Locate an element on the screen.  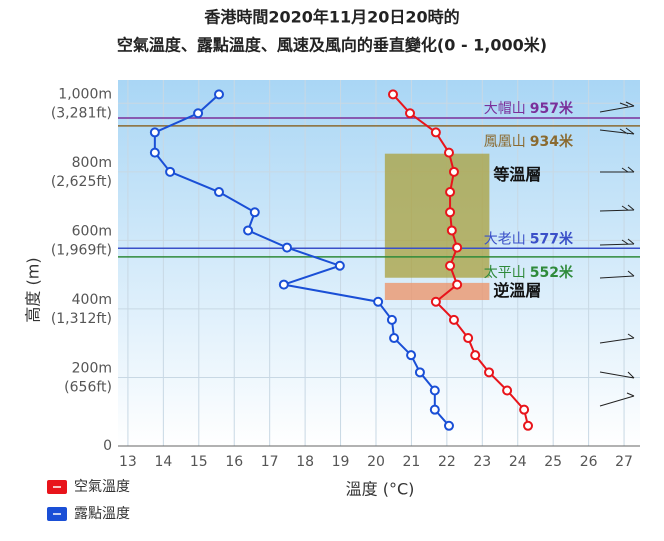
x-tick-label: 16 is located at coordinates (234, 462).